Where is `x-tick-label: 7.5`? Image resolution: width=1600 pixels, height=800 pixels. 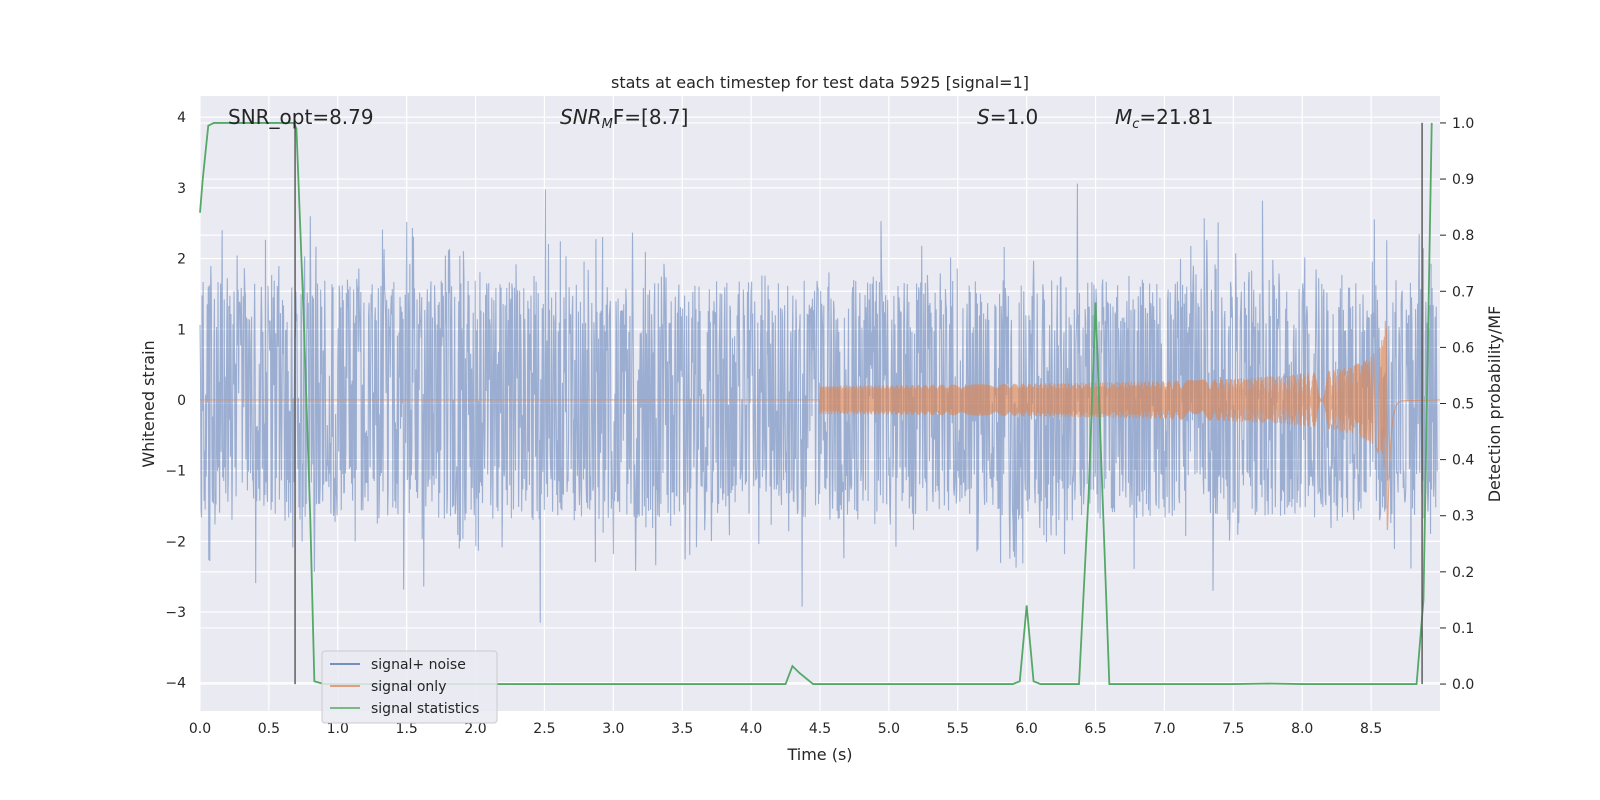
x-tick-label: 7.5 is located at coordinates (1233, 729).